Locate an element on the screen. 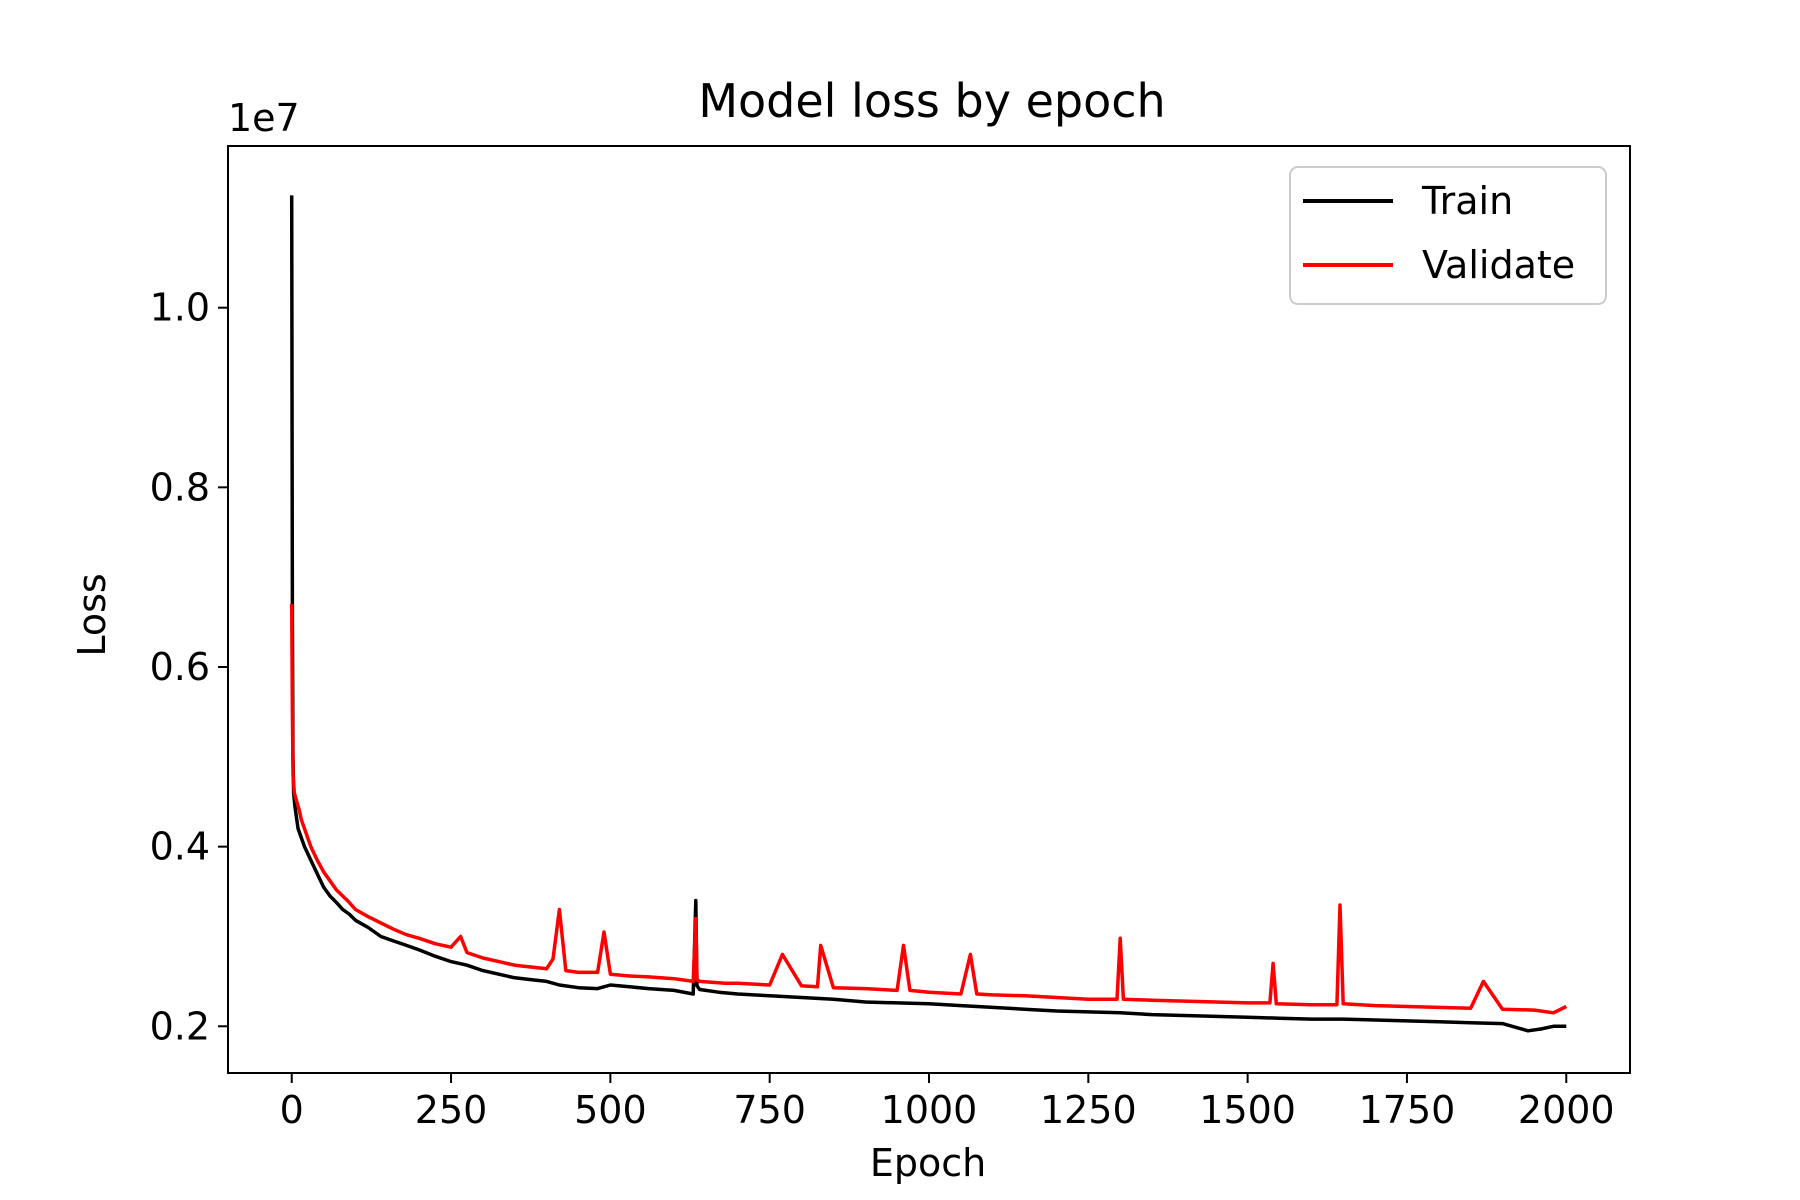  x-axis-label: Epoch is located at coordinates (928, 1163).